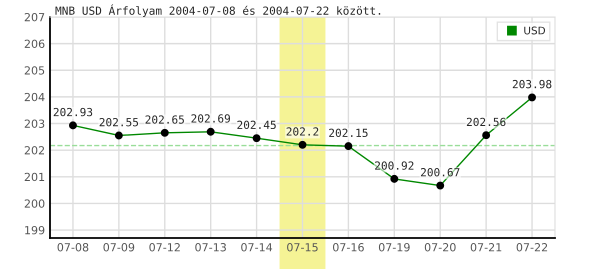  What do you see at coordinates (486, 247) in the screenshot?
I see `x-tick-label: 07-21` at bounding box center [486, 247].